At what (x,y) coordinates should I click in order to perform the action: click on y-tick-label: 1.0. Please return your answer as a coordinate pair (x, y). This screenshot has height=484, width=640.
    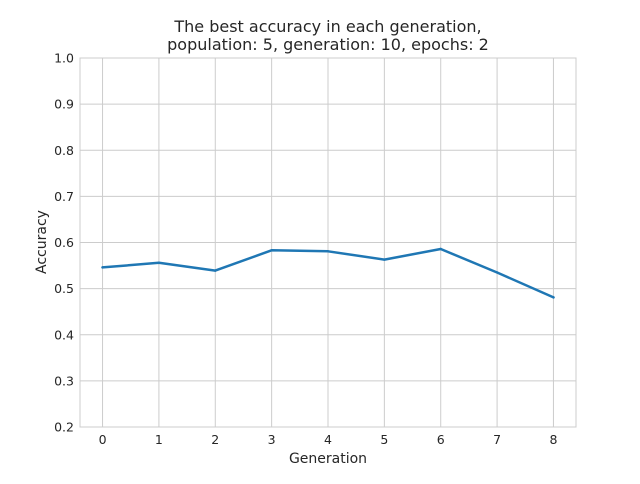
    Looking at the image, I should click on (64, 58).